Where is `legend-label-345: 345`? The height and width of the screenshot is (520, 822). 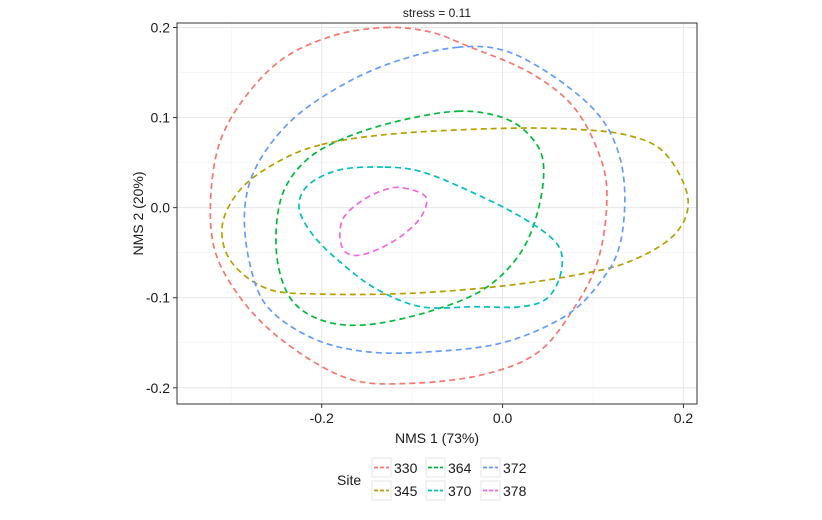
legend-label-345: 345 is located at coordinates (406, 491).